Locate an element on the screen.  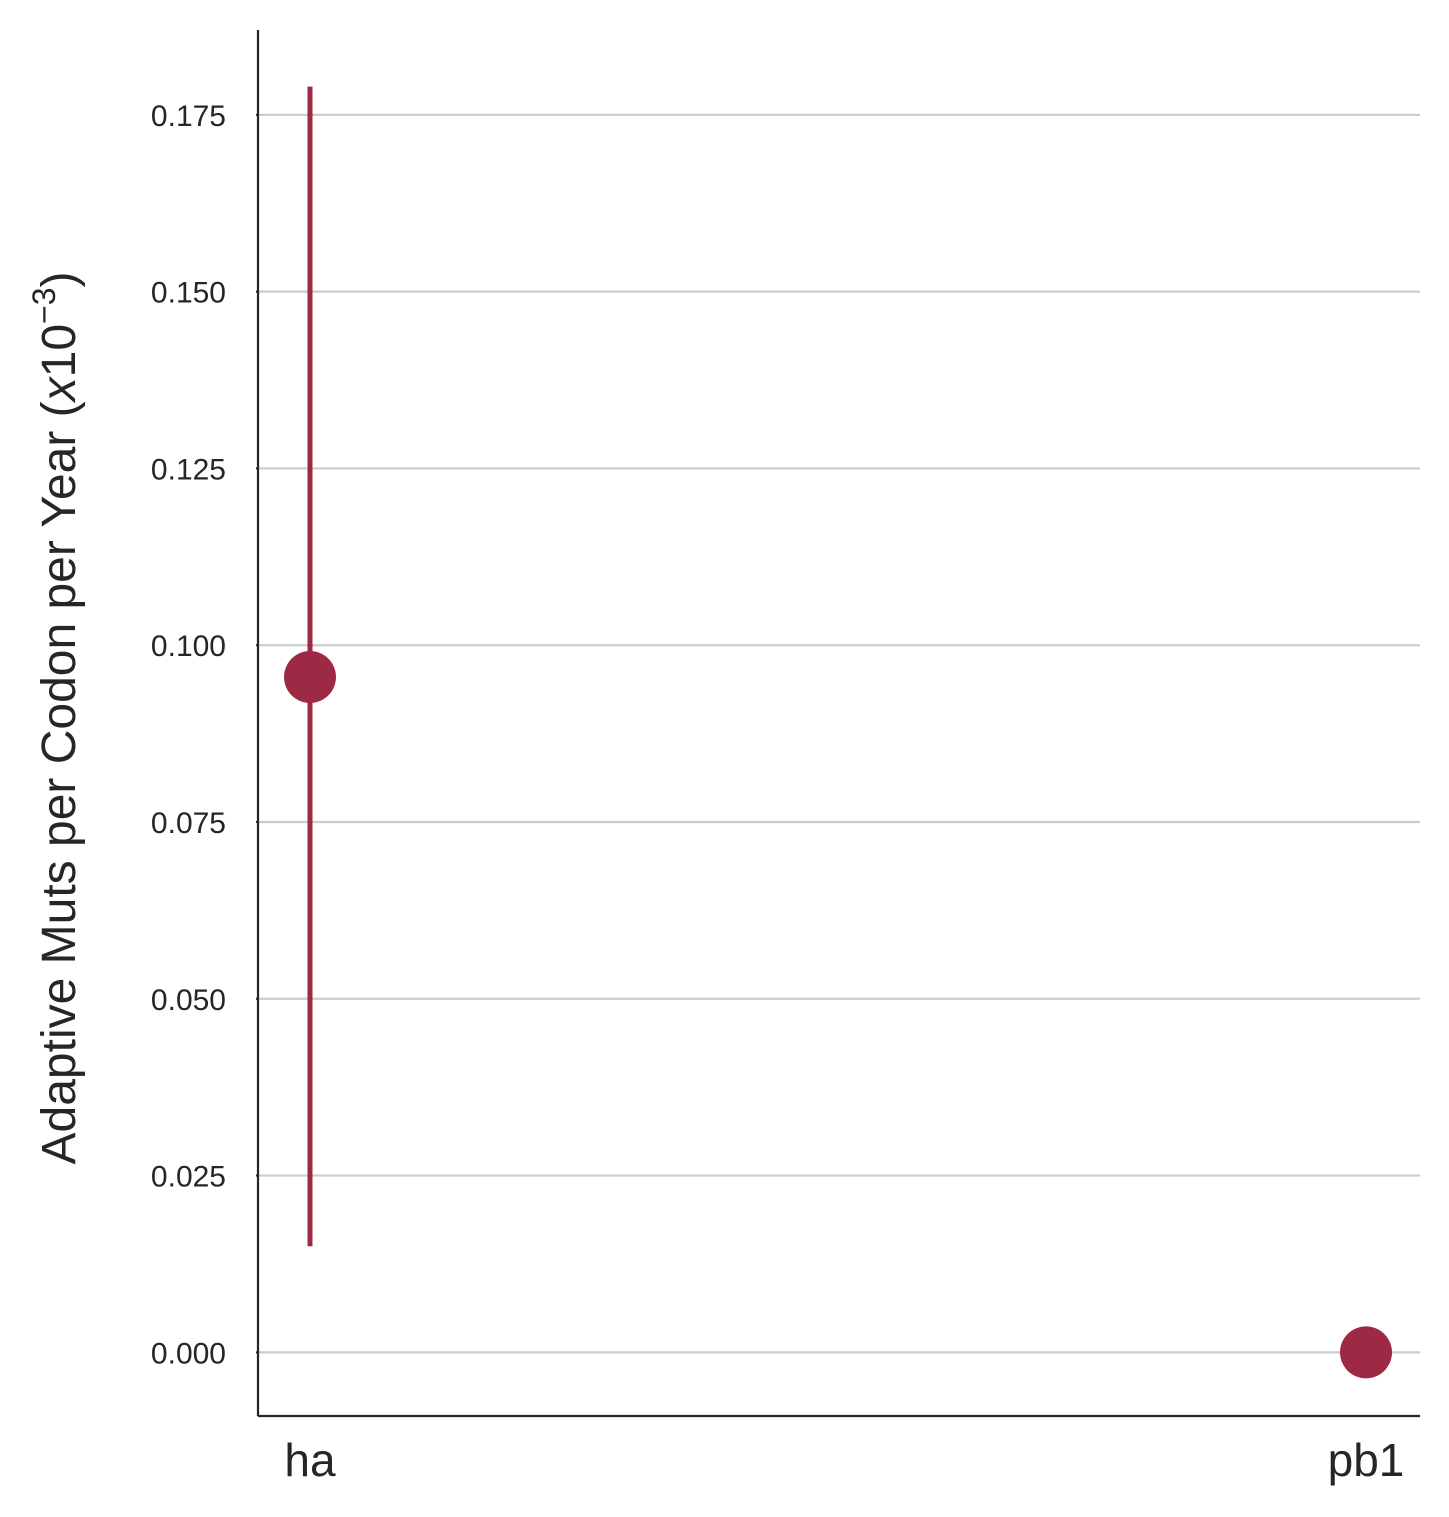
x-tick-labels: ha pb1 is located at coordinates (844, 1460).